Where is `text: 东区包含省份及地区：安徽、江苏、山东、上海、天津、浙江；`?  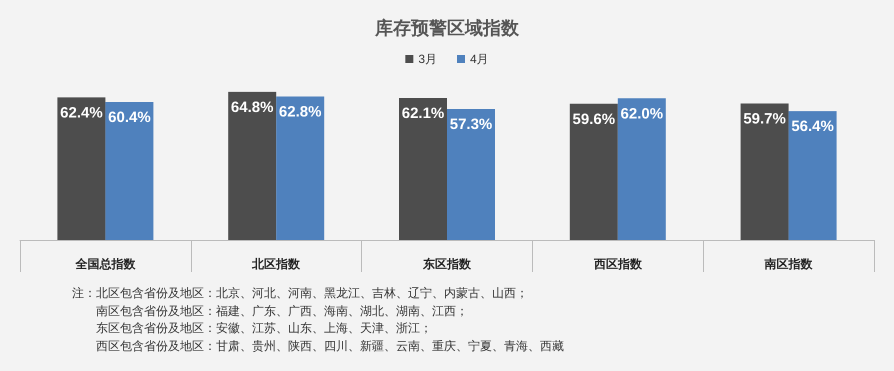
text: 东区包含省份及地区：安徽、江苏、山东、上海、天津、浙江； is located at coordinates (264, 328).